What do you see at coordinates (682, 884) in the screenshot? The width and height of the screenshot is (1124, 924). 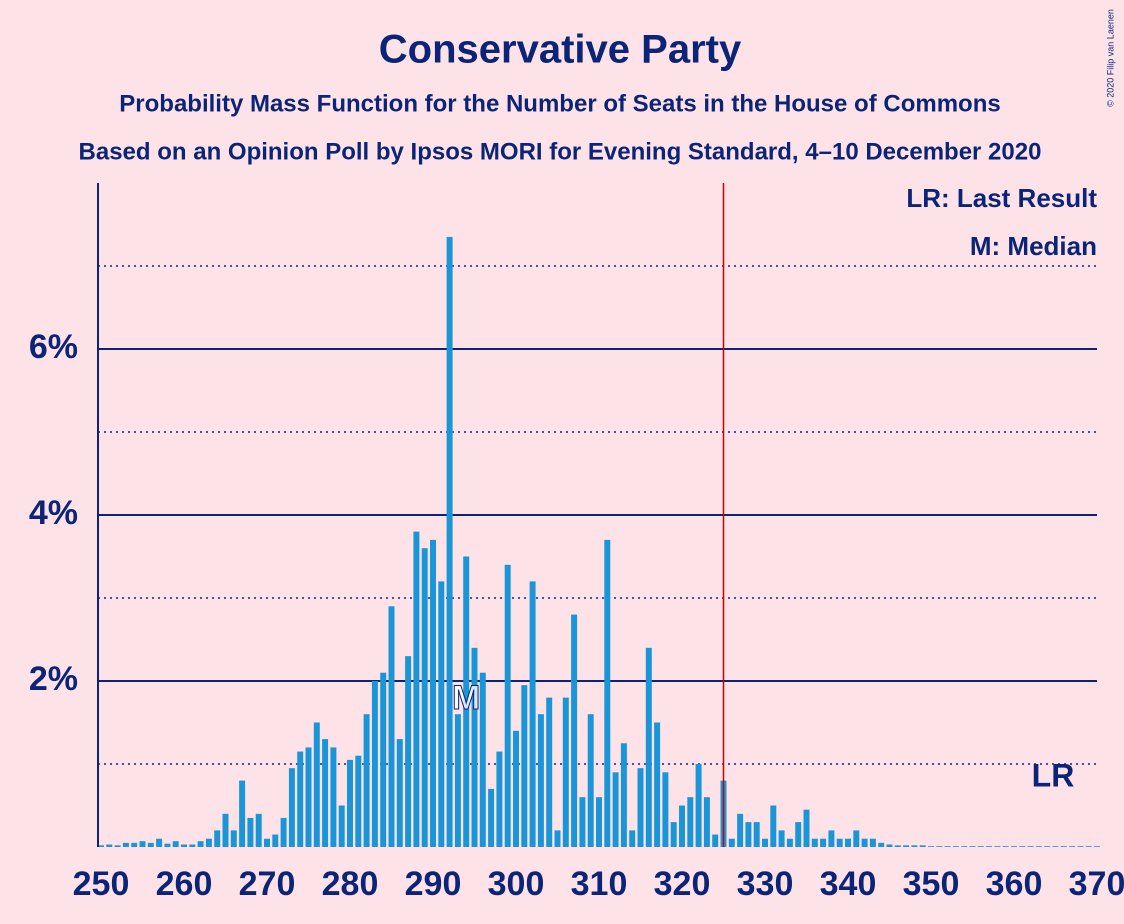 I see `x-tick-label: 320` at bounding box center [682, 884].